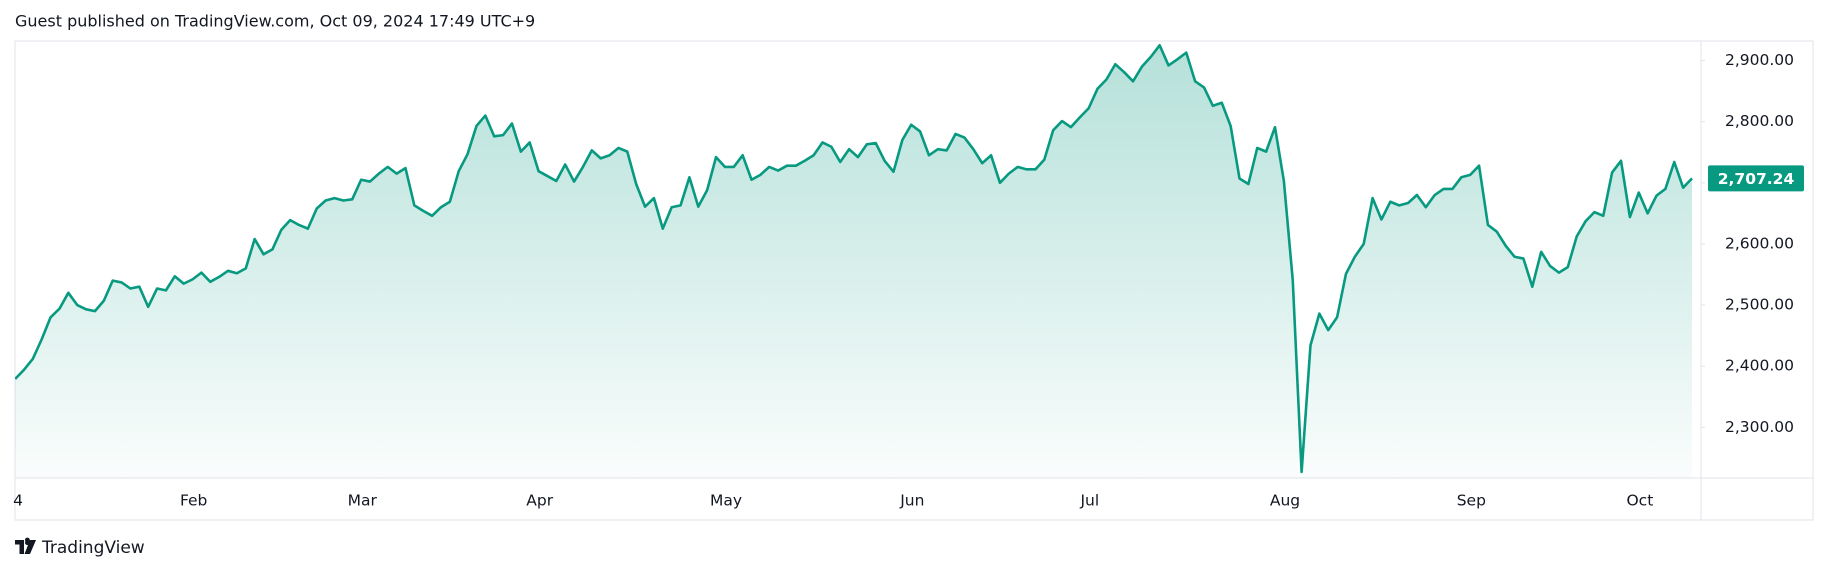  Describe the element at coordinates (1759, 121) in the screenshot. I see `y-tick-label: 2,800.00` at that location.